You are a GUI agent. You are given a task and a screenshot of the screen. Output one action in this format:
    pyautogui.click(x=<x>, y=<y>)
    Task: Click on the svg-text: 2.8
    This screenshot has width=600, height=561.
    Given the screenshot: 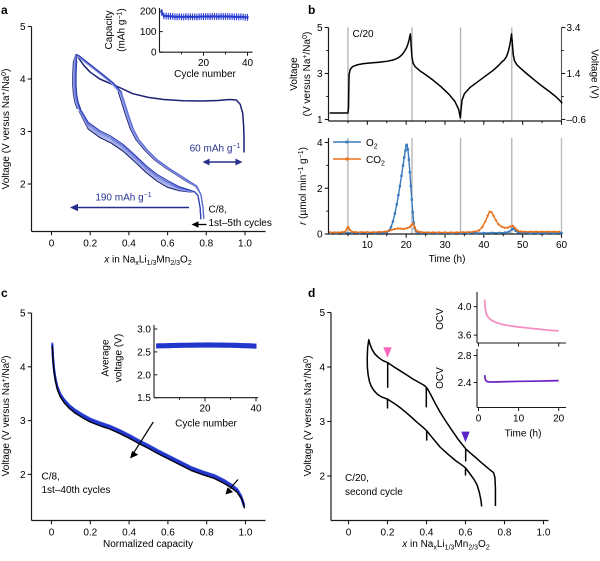 What is the action you would take?
    pyautogui.click(x=465, y=356)
    